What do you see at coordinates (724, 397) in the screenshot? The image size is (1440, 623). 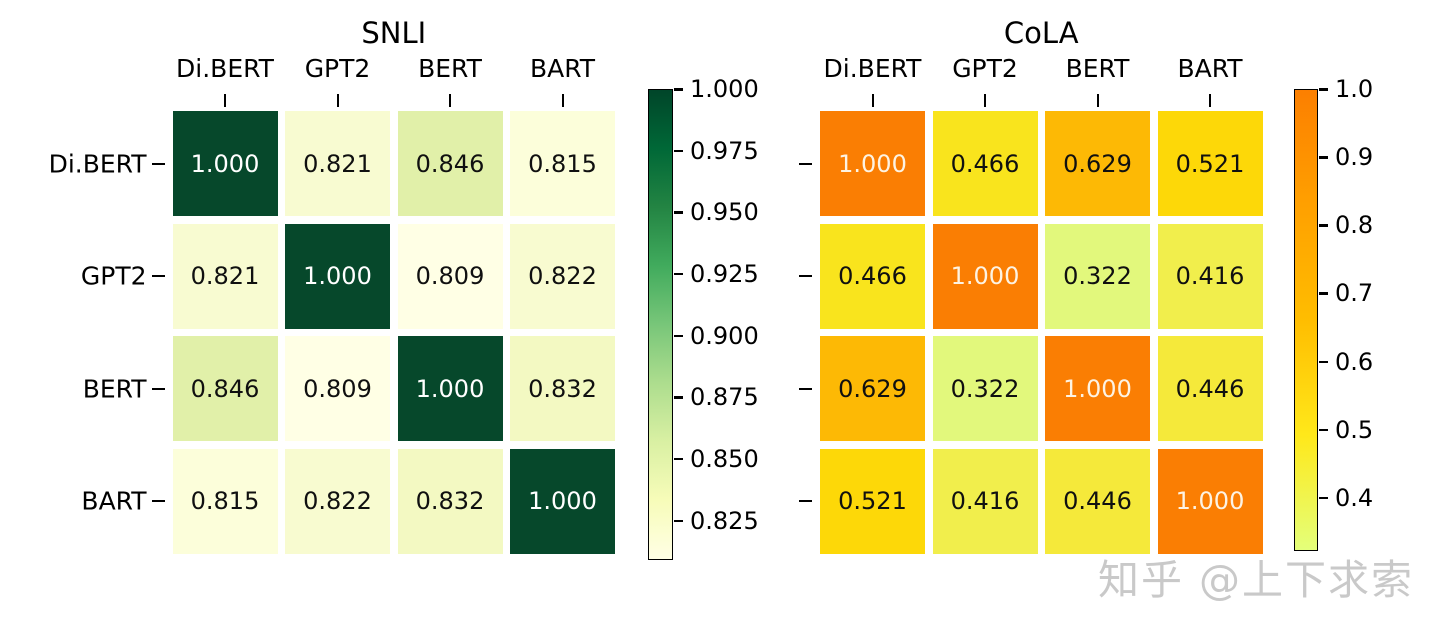 I see `colorbar-tick-label: 0.875` at bounding box center [724, 397].